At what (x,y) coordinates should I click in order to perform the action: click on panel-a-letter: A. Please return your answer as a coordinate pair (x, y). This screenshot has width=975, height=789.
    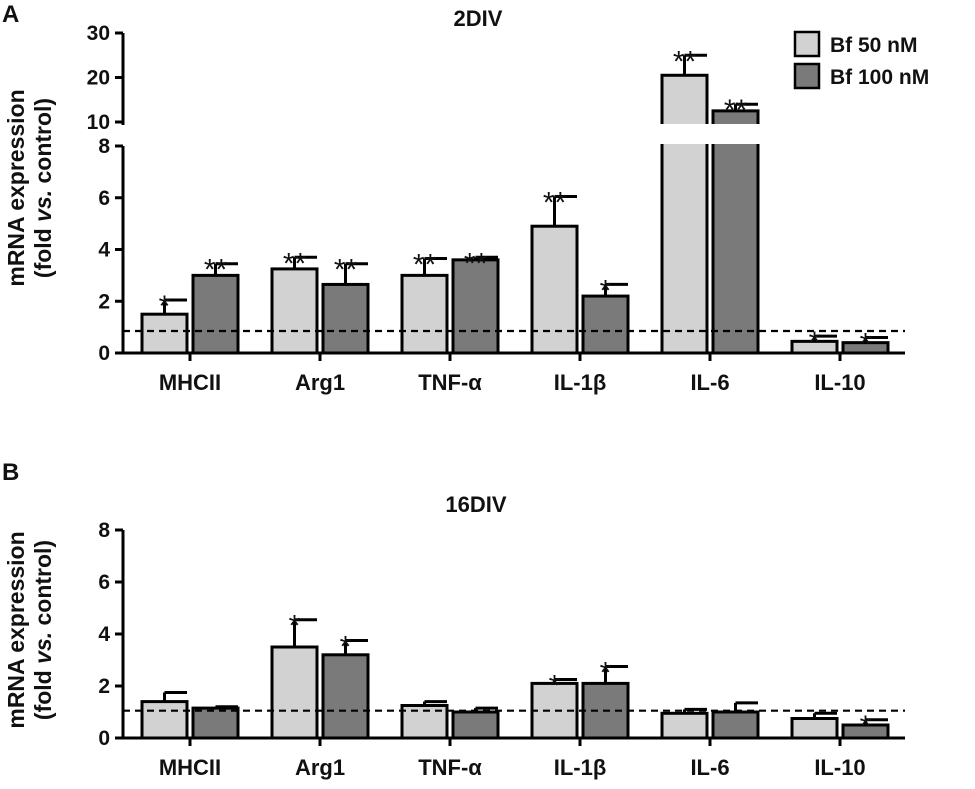
    Looking at the image, I should click on (10, 14).